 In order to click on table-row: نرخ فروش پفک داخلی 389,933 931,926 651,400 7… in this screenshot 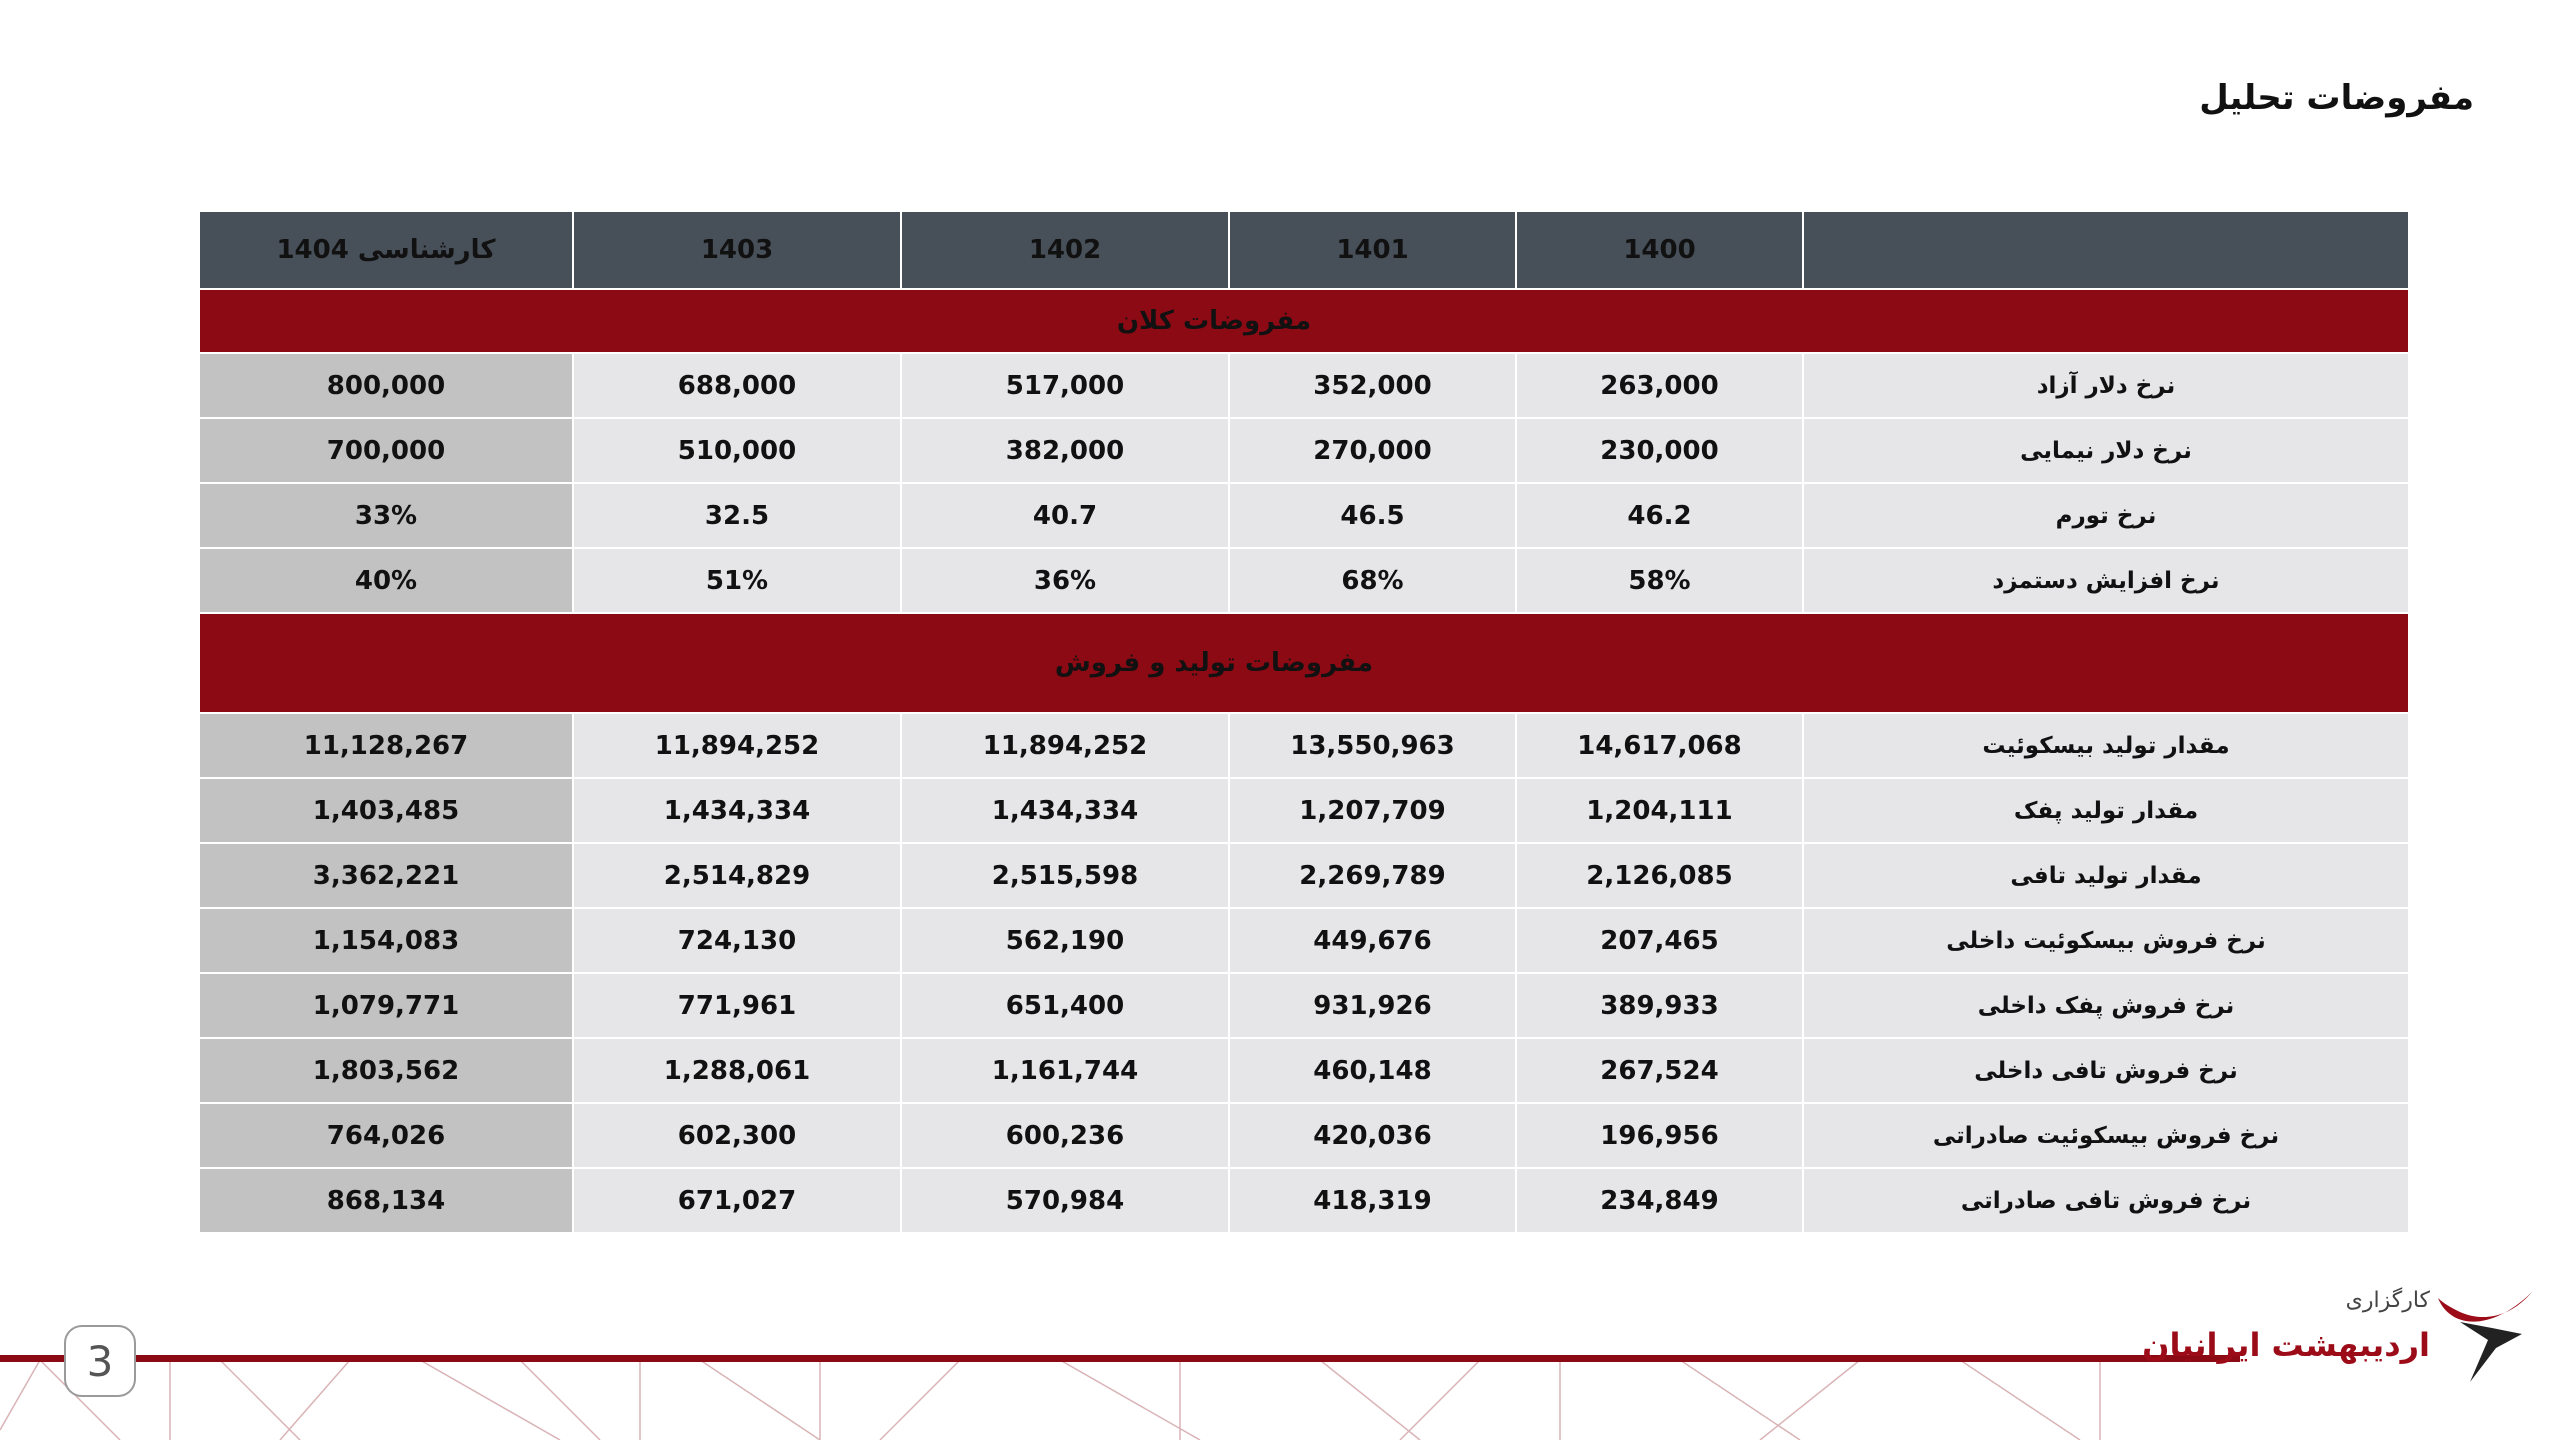, I will do `click(1304, 1005)`.